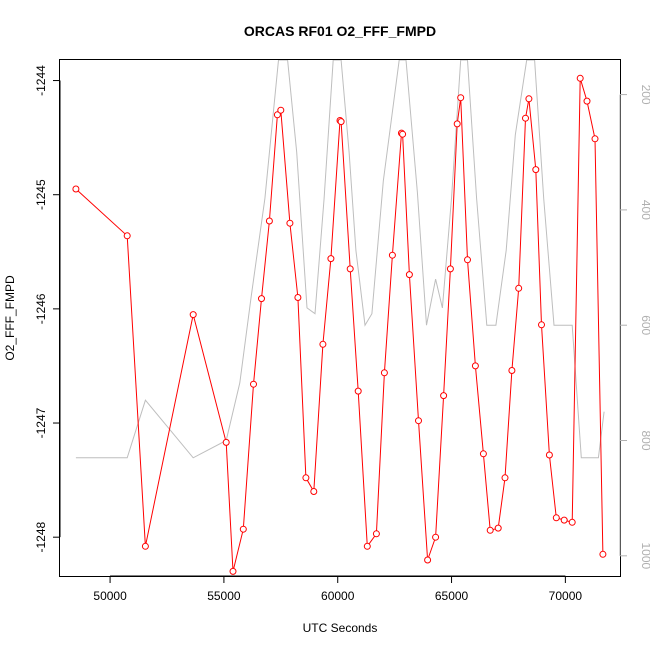 The height and width of the screenshot is (650, 650). What do you see at coordinates (452, 596) in the screenshot?
I see `x-tick-label: 65000` at bounding box center [452, 596].